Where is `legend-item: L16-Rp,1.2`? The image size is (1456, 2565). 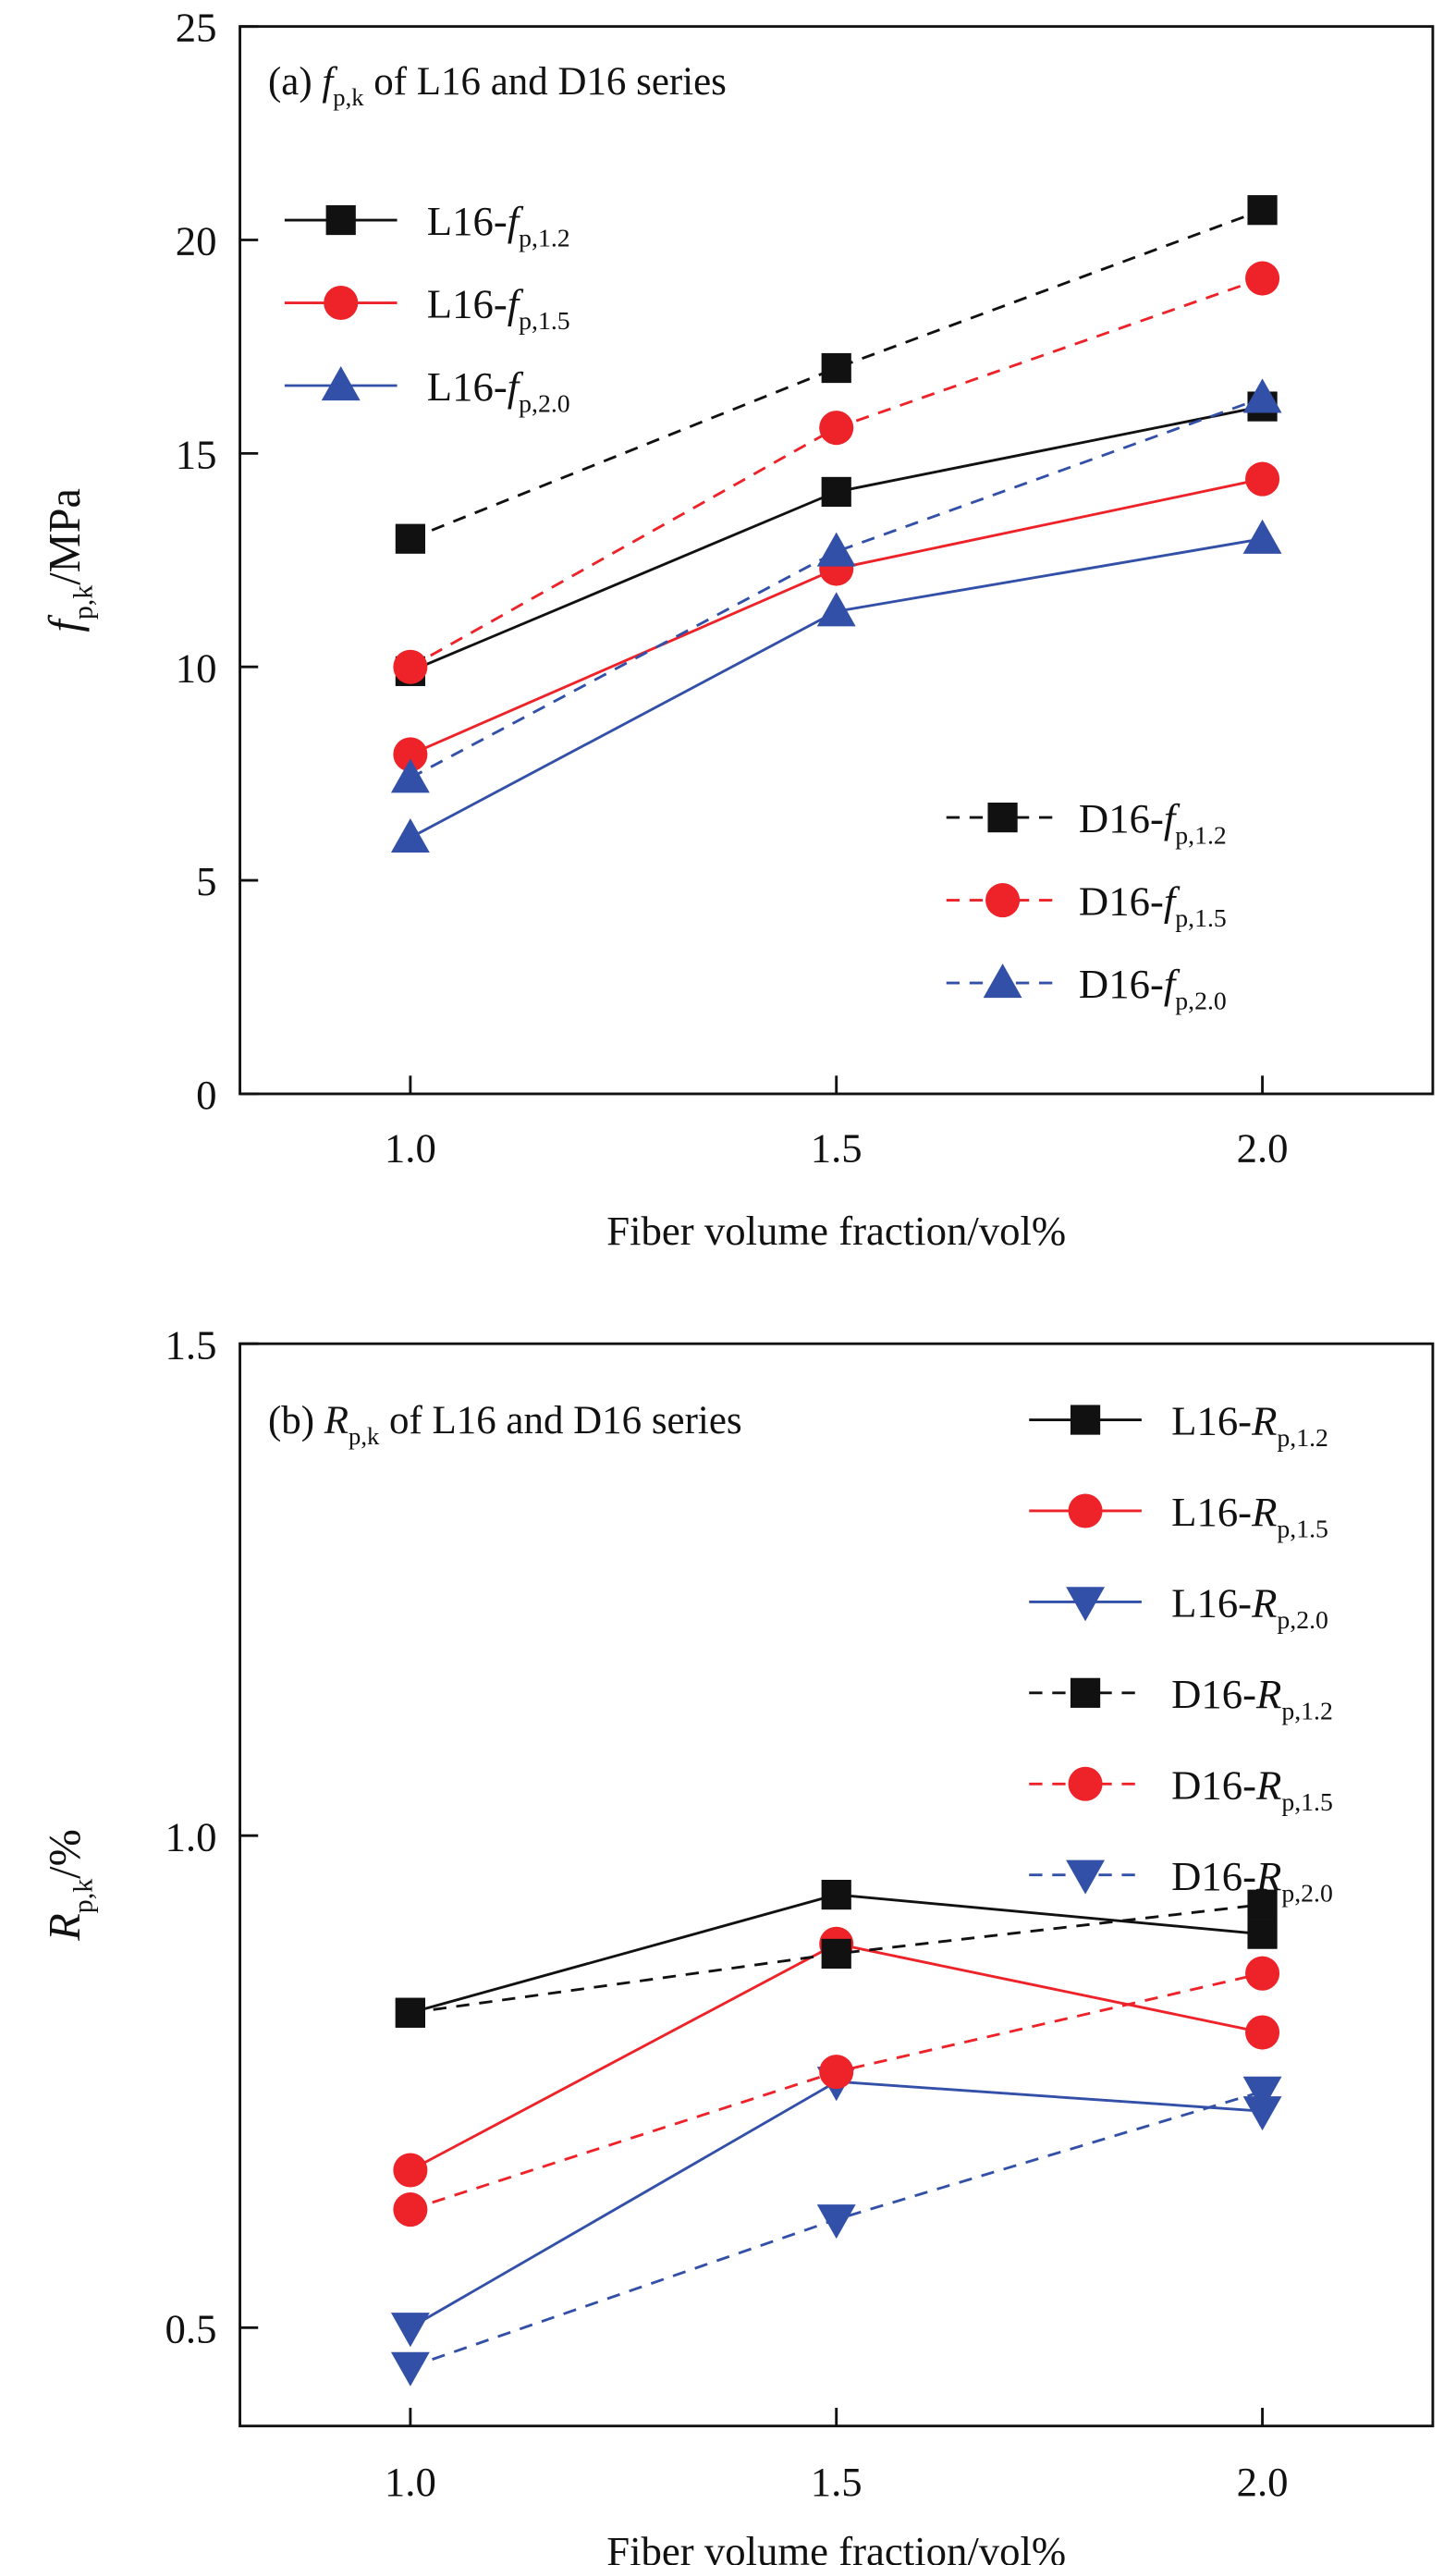 legend-item: L16-Rp,1.2 is located at coordinates (1178, 1426).